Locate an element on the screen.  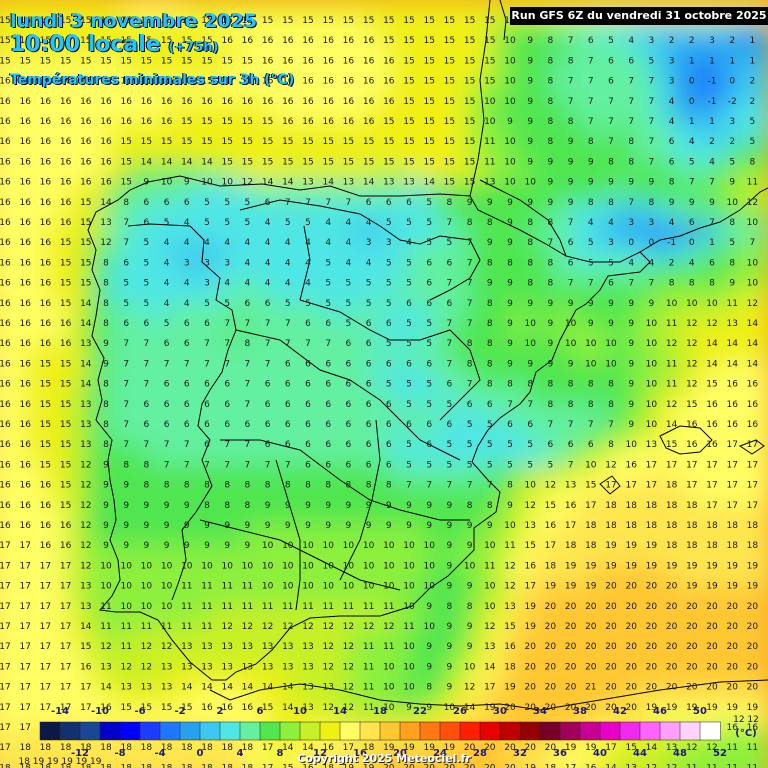
grid-value: 13 is located at coordinates (146, 688).